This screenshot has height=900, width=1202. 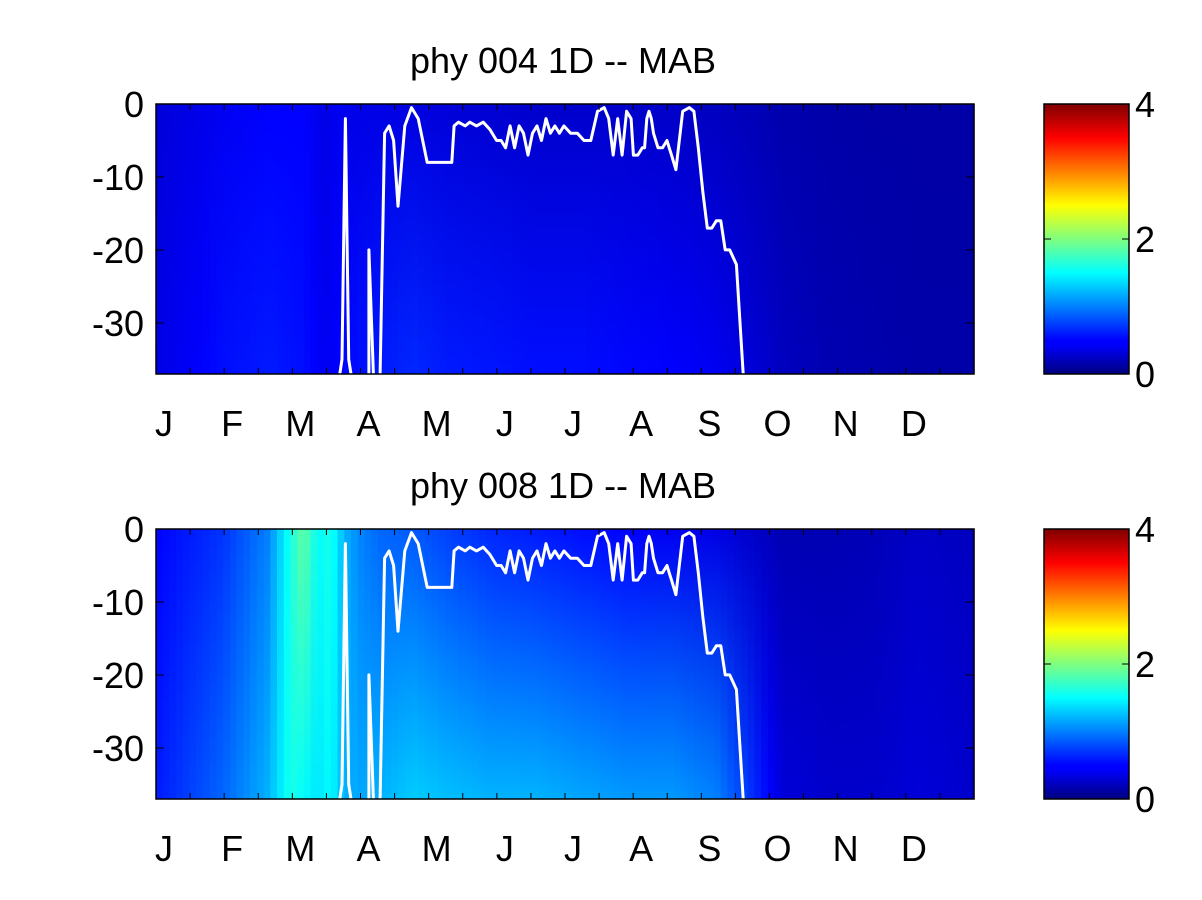 I want to click on x-tick-label: A, so click(x=641, y=848).